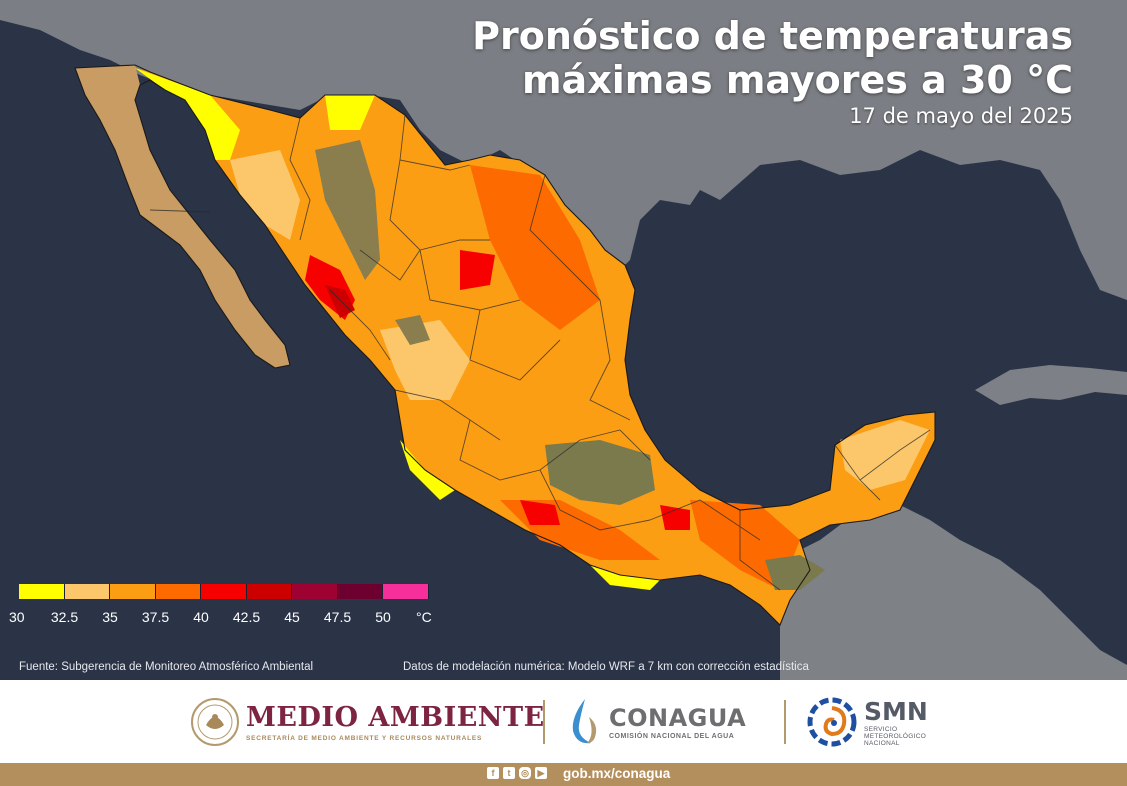  Describe the element at coordinates (882, 743) in the screenshot. I see `smn-subtitle-3: NACIONAL` at that location.